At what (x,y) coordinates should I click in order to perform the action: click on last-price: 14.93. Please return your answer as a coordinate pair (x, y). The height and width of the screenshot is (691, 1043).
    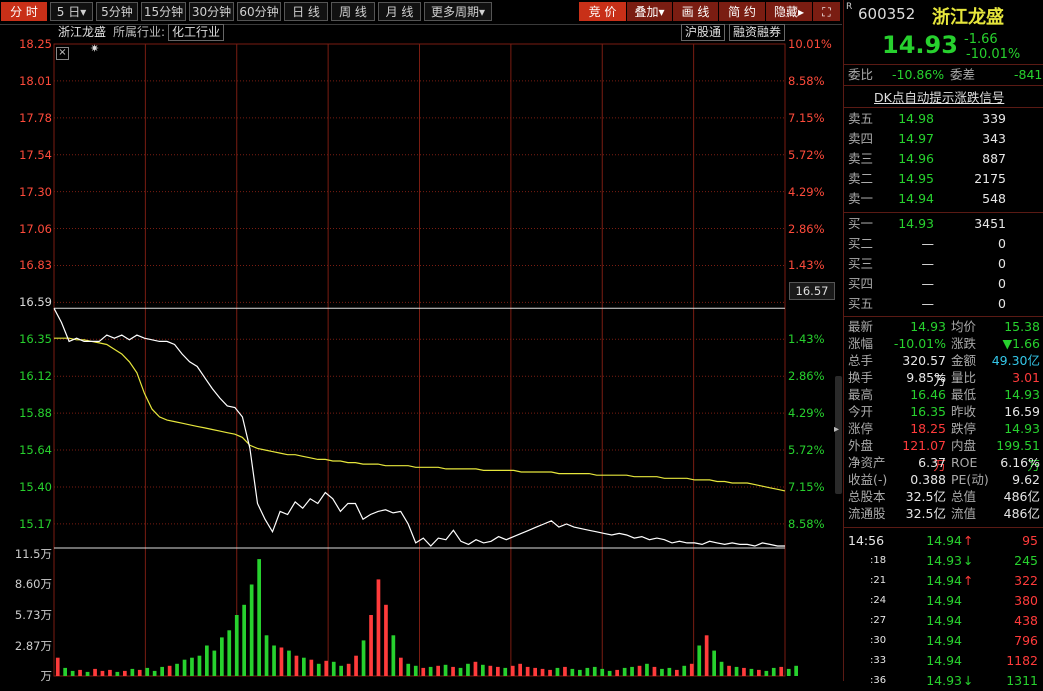
    Looking at the image, I should click on (920, 45).